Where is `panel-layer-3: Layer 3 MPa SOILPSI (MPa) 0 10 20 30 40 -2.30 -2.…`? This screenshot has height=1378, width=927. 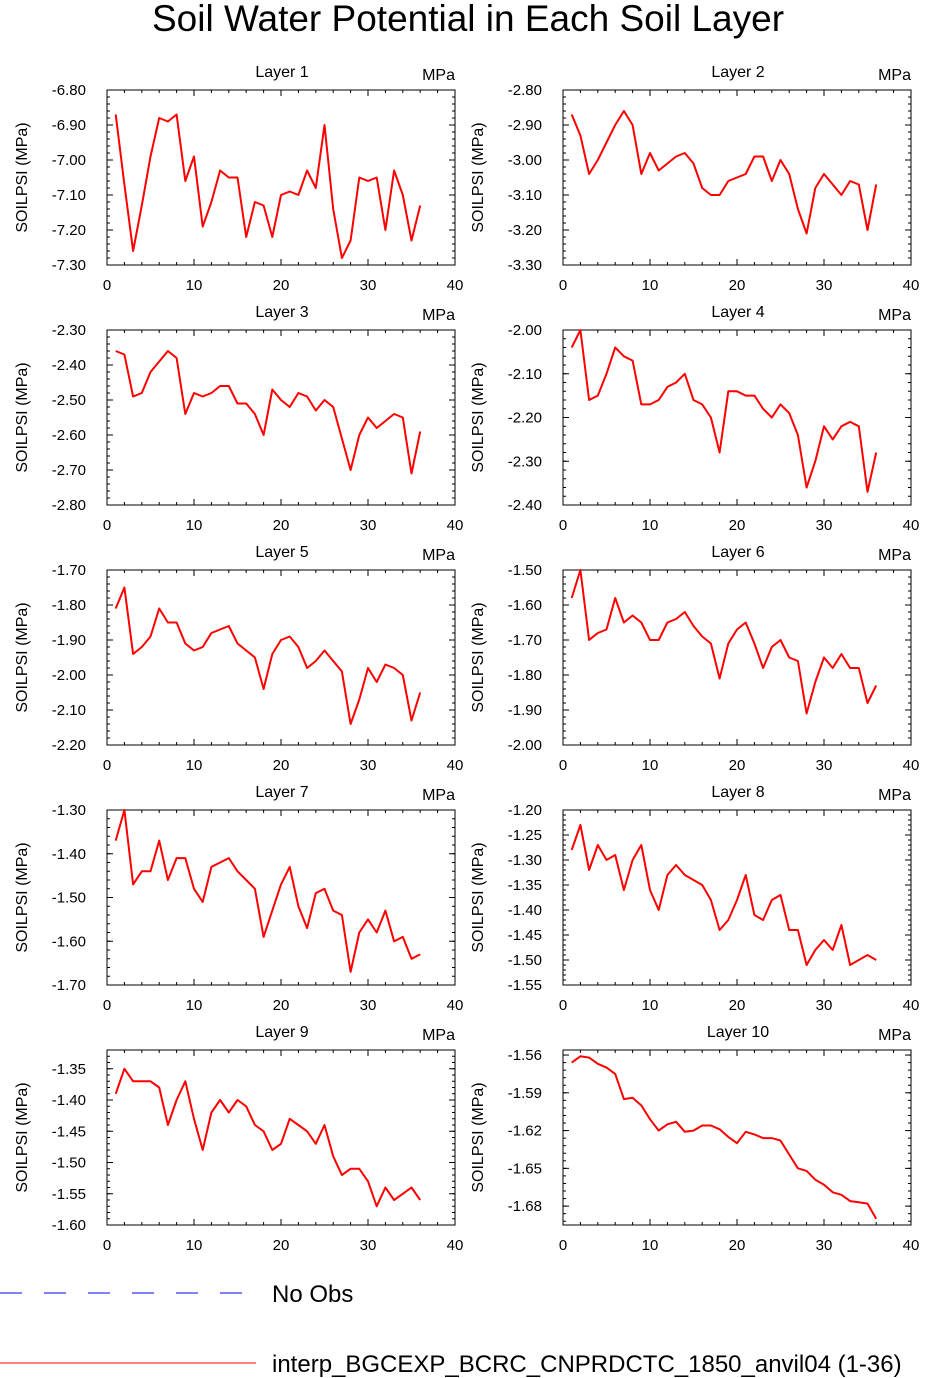 panel-layer-3: Layer 3 MPa SOILPSI (MPa) 0 10 20 30 40 -2.30 -2.… is located at coordinates (238, 419).